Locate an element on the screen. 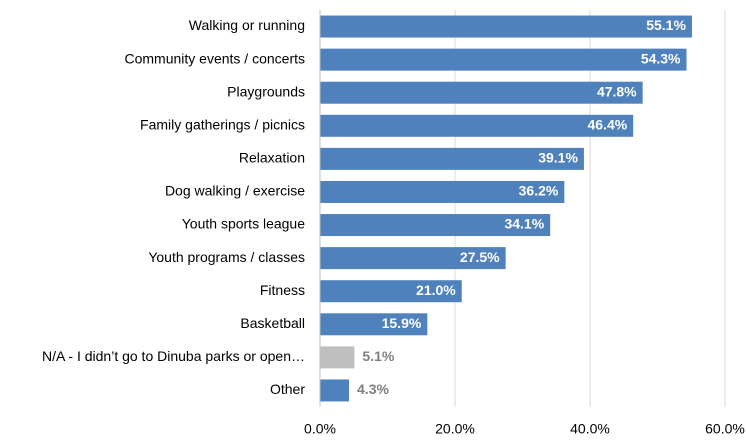 This screenshot has height=440, width=746. y-tick-label: Other is located at coordinates (287, 389).